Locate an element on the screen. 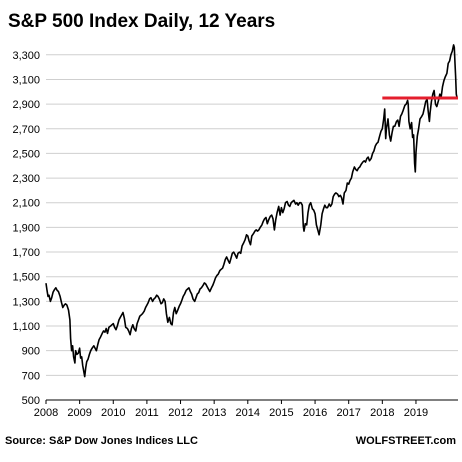  y-tick-label: 2,900 is located at coordinates (26, 105).